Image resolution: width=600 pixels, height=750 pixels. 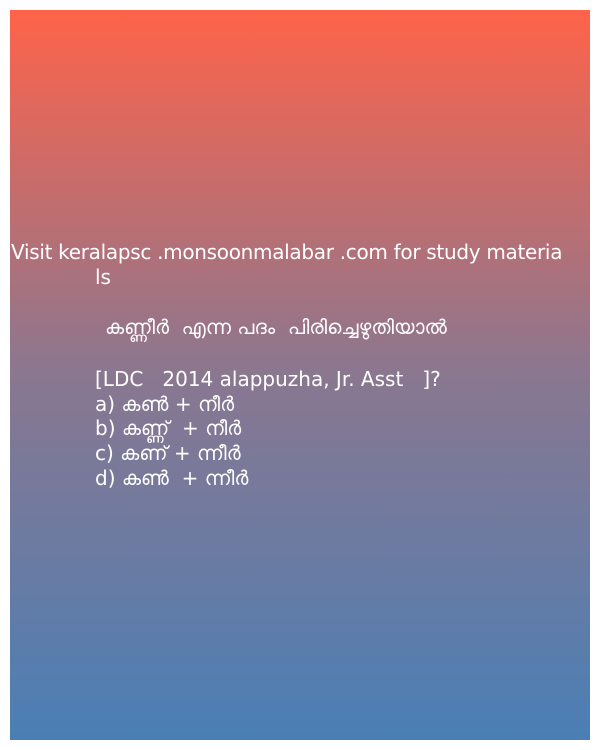 What do you see at coordinates (268, 379) in the screenshot?
I see `exam-tag: [LDC 2014 alappuzha, Jr. Asst ]?` at bounding box center [268, 379].